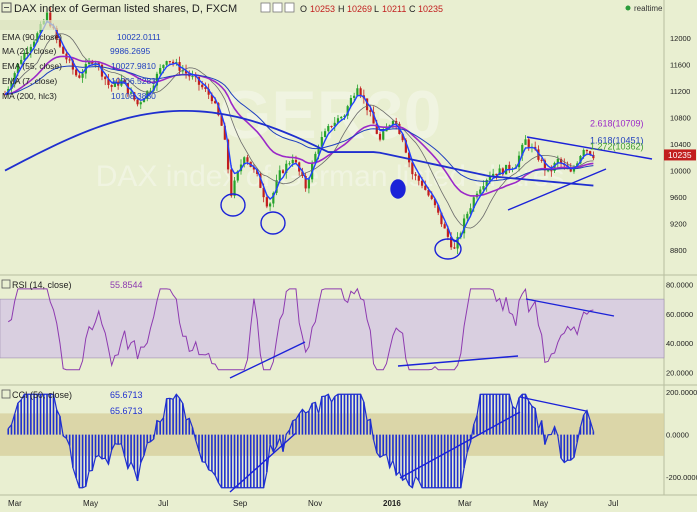  What do you see at coordinates (678, 250) in the screenshot?
I see `price-tick-label: 8800` at bounding box center [678, 250].